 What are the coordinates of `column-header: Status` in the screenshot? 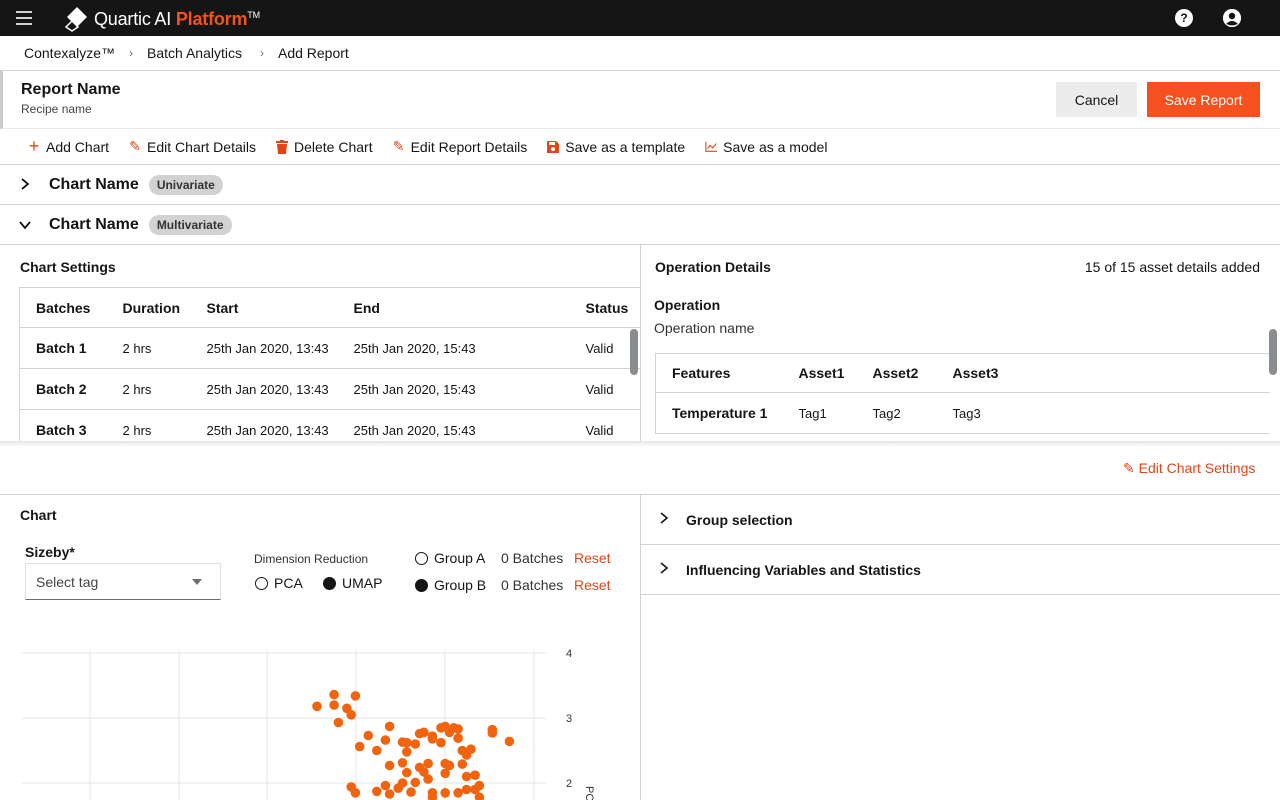 It's located at (604, 307).